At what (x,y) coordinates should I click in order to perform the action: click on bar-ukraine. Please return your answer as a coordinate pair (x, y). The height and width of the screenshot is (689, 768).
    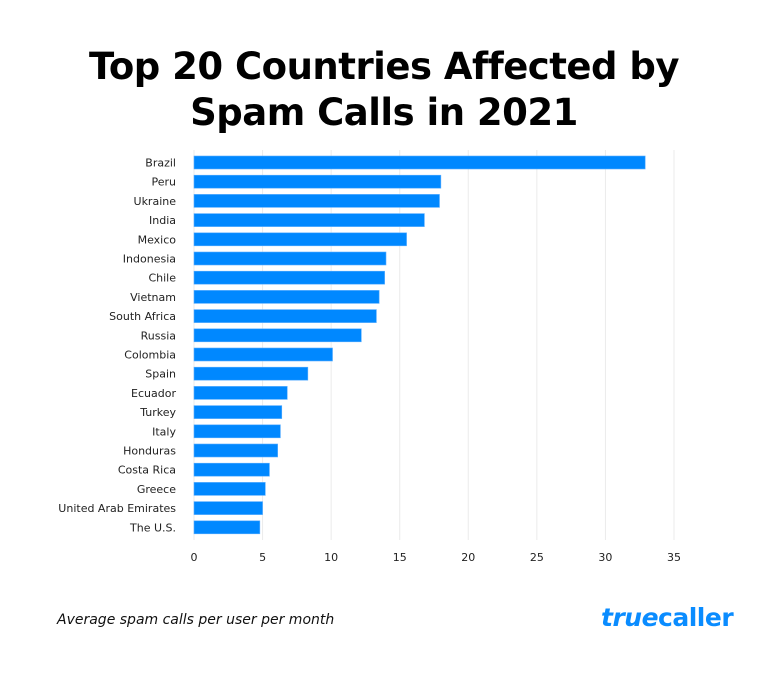
    Looking at the image, I should click on (316, 201).